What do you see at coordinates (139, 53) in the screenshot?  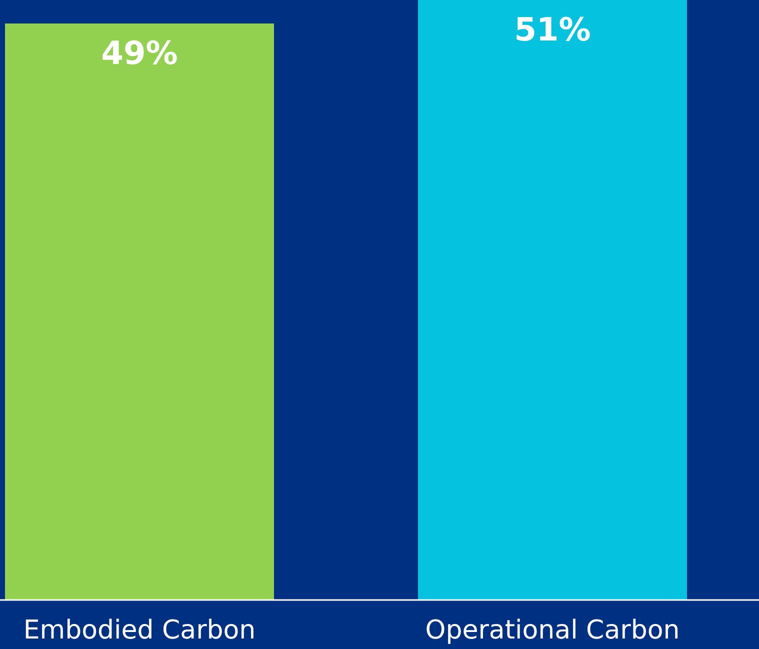 I see `data-label: 49%` at bounding box center [139, 53].